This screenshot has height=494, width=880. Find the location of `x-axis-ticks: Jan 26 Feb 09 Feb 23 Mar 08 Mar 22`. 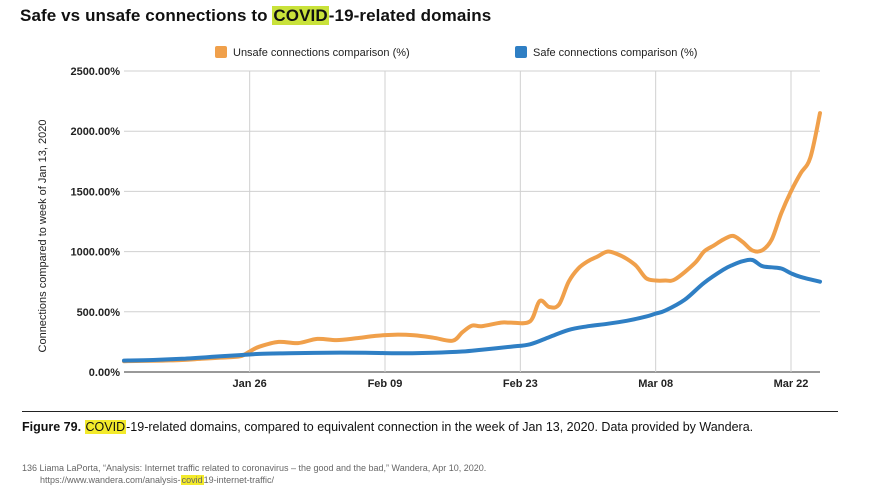

x-axis-ticks: Jan 26 Feb 09 Feb 23 Mar 08 Mar 22 is located at coordinates (521, 384).